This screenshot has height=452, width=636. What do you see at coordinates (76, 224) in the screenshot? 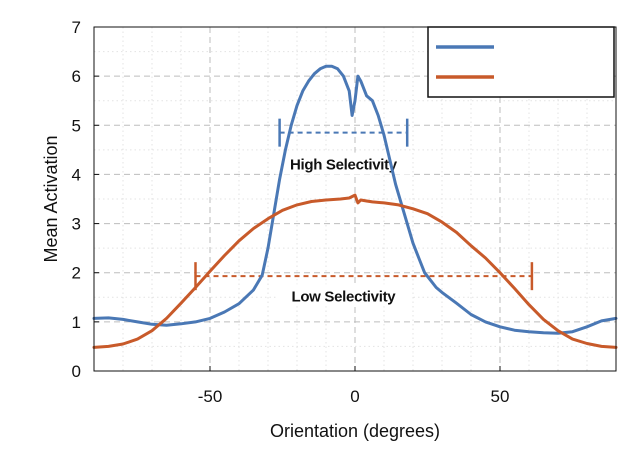
I see `y-tick-label: 3` at bounding box center [76, 224].